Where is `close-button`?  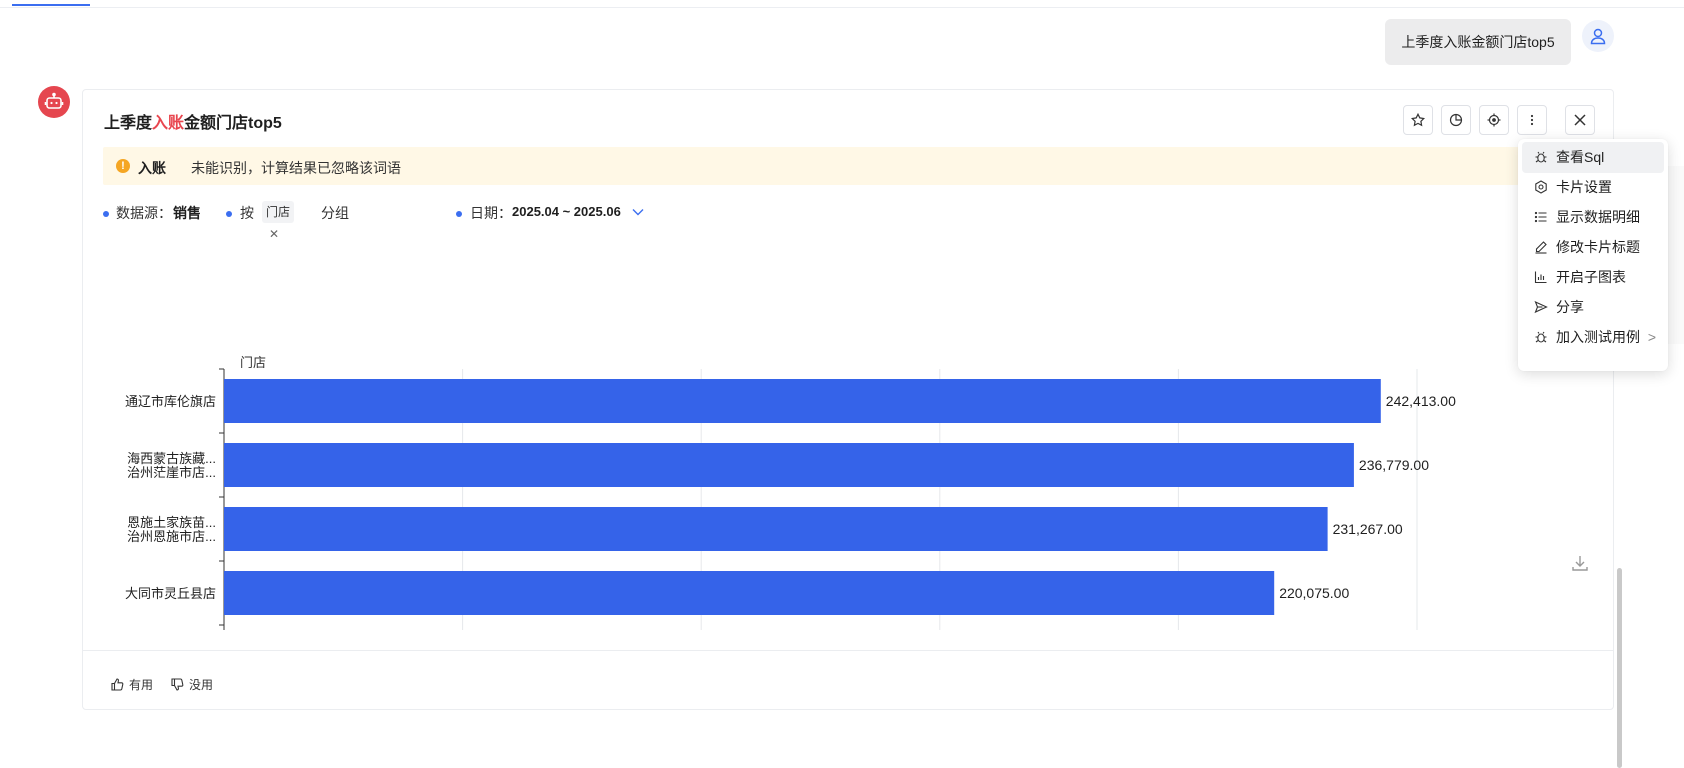
close-button is located at coordinates (1580, 120).